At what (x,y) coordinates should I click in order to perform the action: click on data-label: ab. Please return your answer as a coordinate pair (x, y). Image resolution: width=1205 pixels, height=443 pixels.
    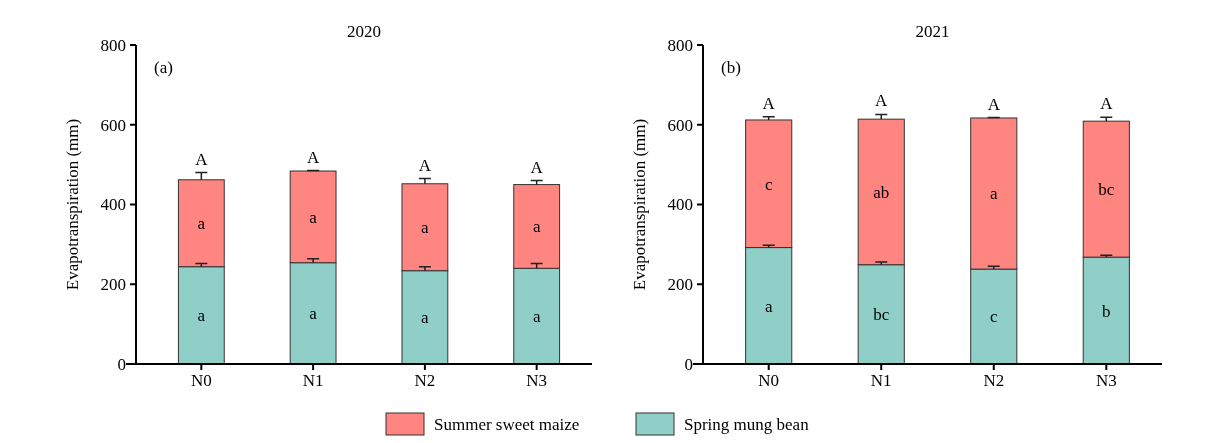
    Looking at the image, I should click on (881, 192).